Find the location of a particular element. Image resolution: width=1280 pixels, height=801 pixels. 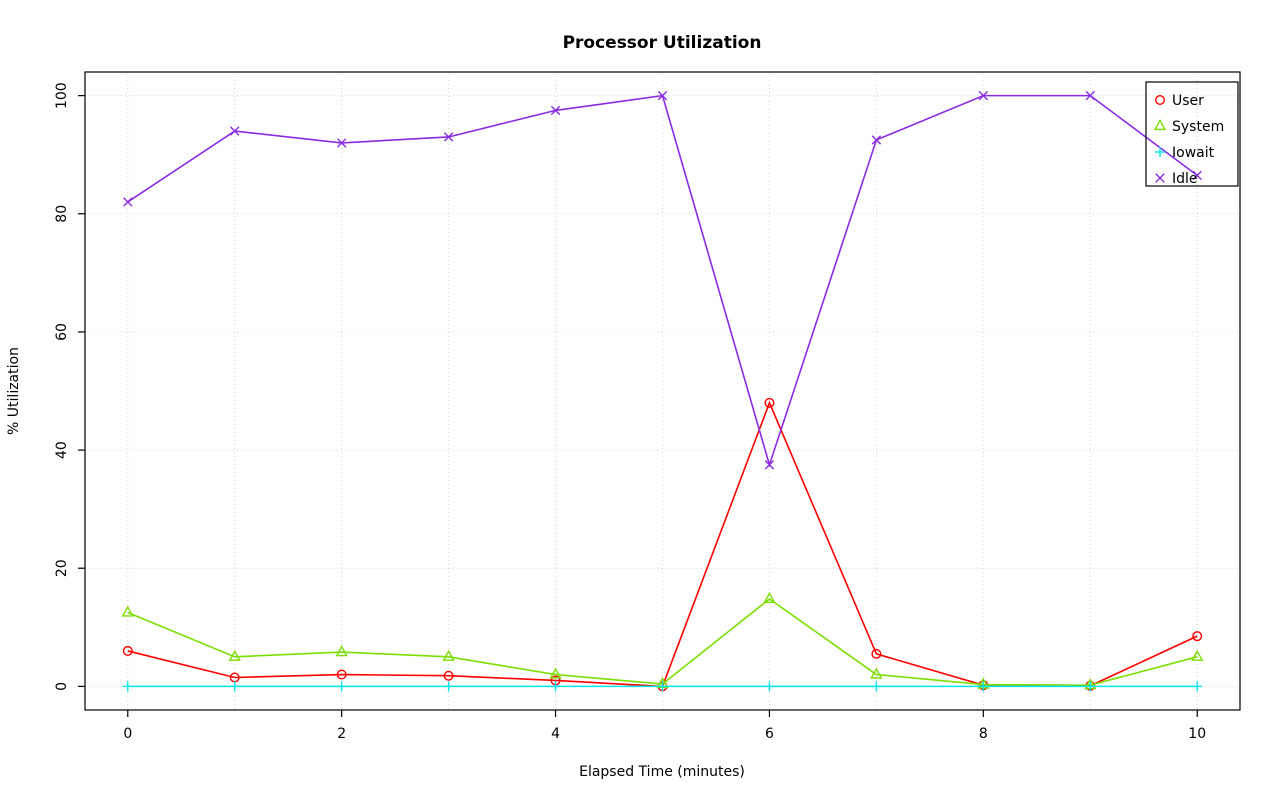

legend-entry-idle: Idle is located at coordinates (1176, 179).